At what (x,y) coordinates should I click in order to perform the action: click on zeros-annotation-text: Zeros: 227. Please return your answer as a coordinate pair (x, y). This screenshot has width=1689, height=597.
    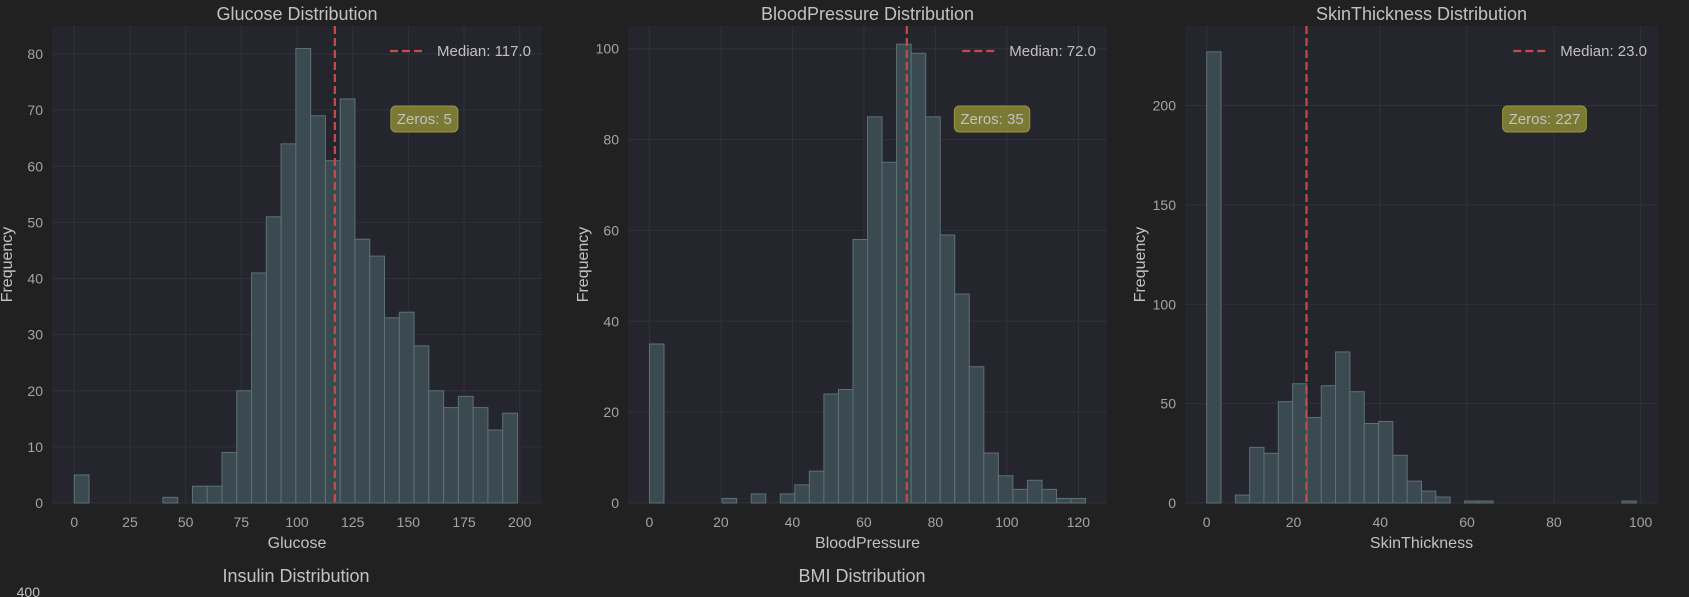
    Looking at the image, I should click on (1545, 119).